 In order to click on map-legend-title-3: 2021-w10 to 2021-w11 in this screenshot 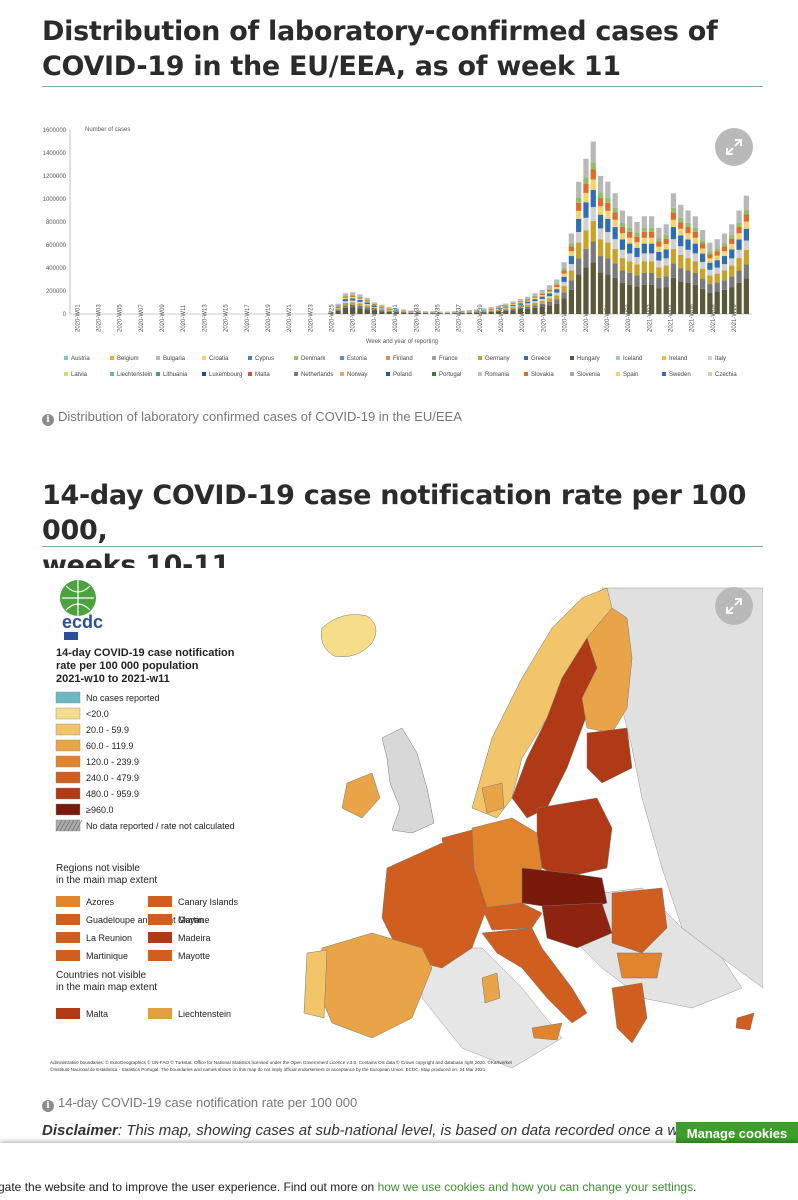, I will do `click(113, 679)`.